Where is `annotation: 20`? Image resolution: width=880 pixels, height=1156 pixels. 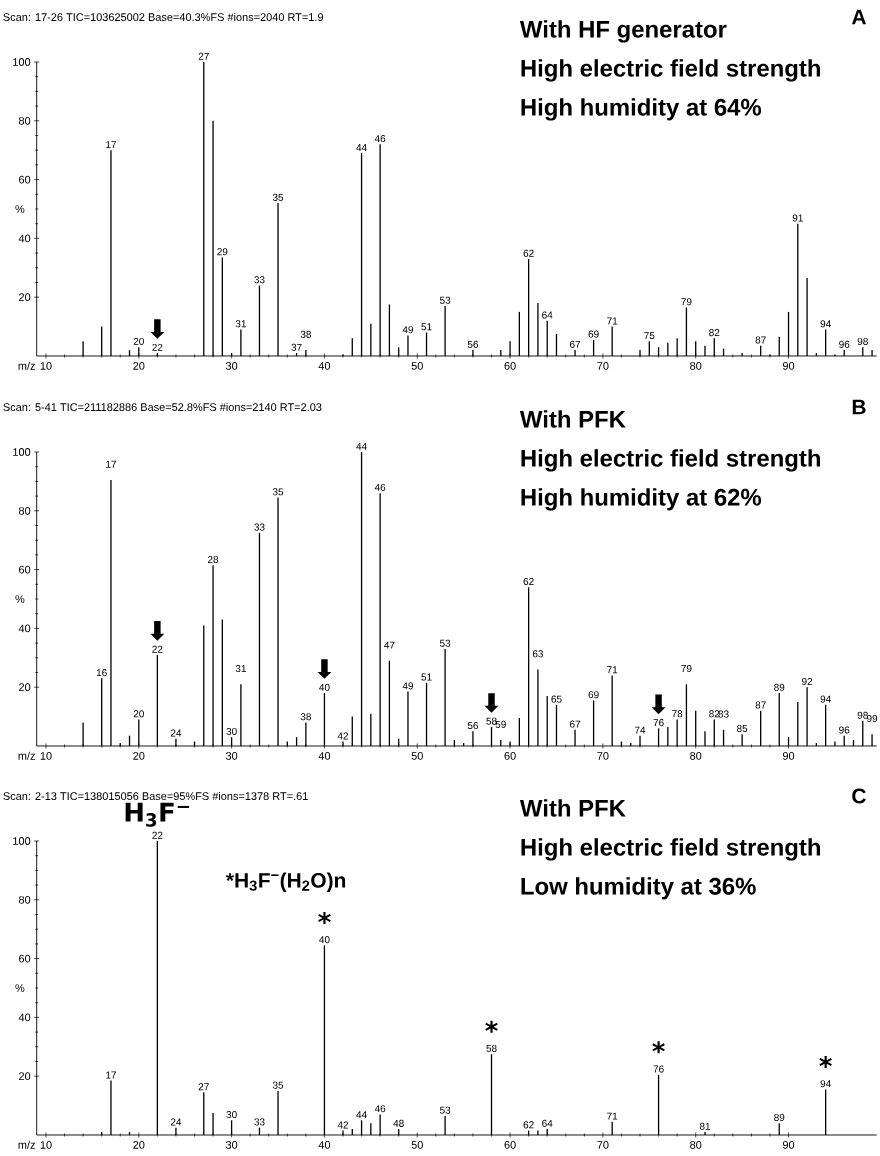
annotation: 20 is located at coordinates (138, 714).